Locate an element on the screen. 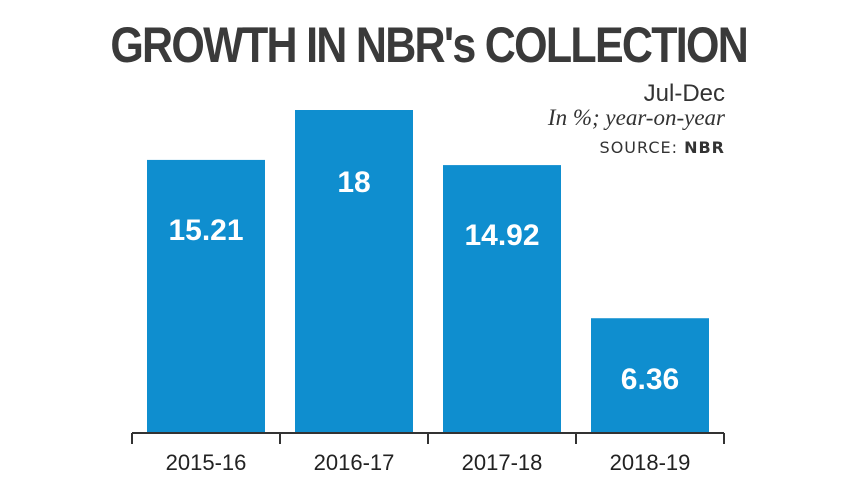  bar-value-label: 6.36 is located at coordinates (650, 379).